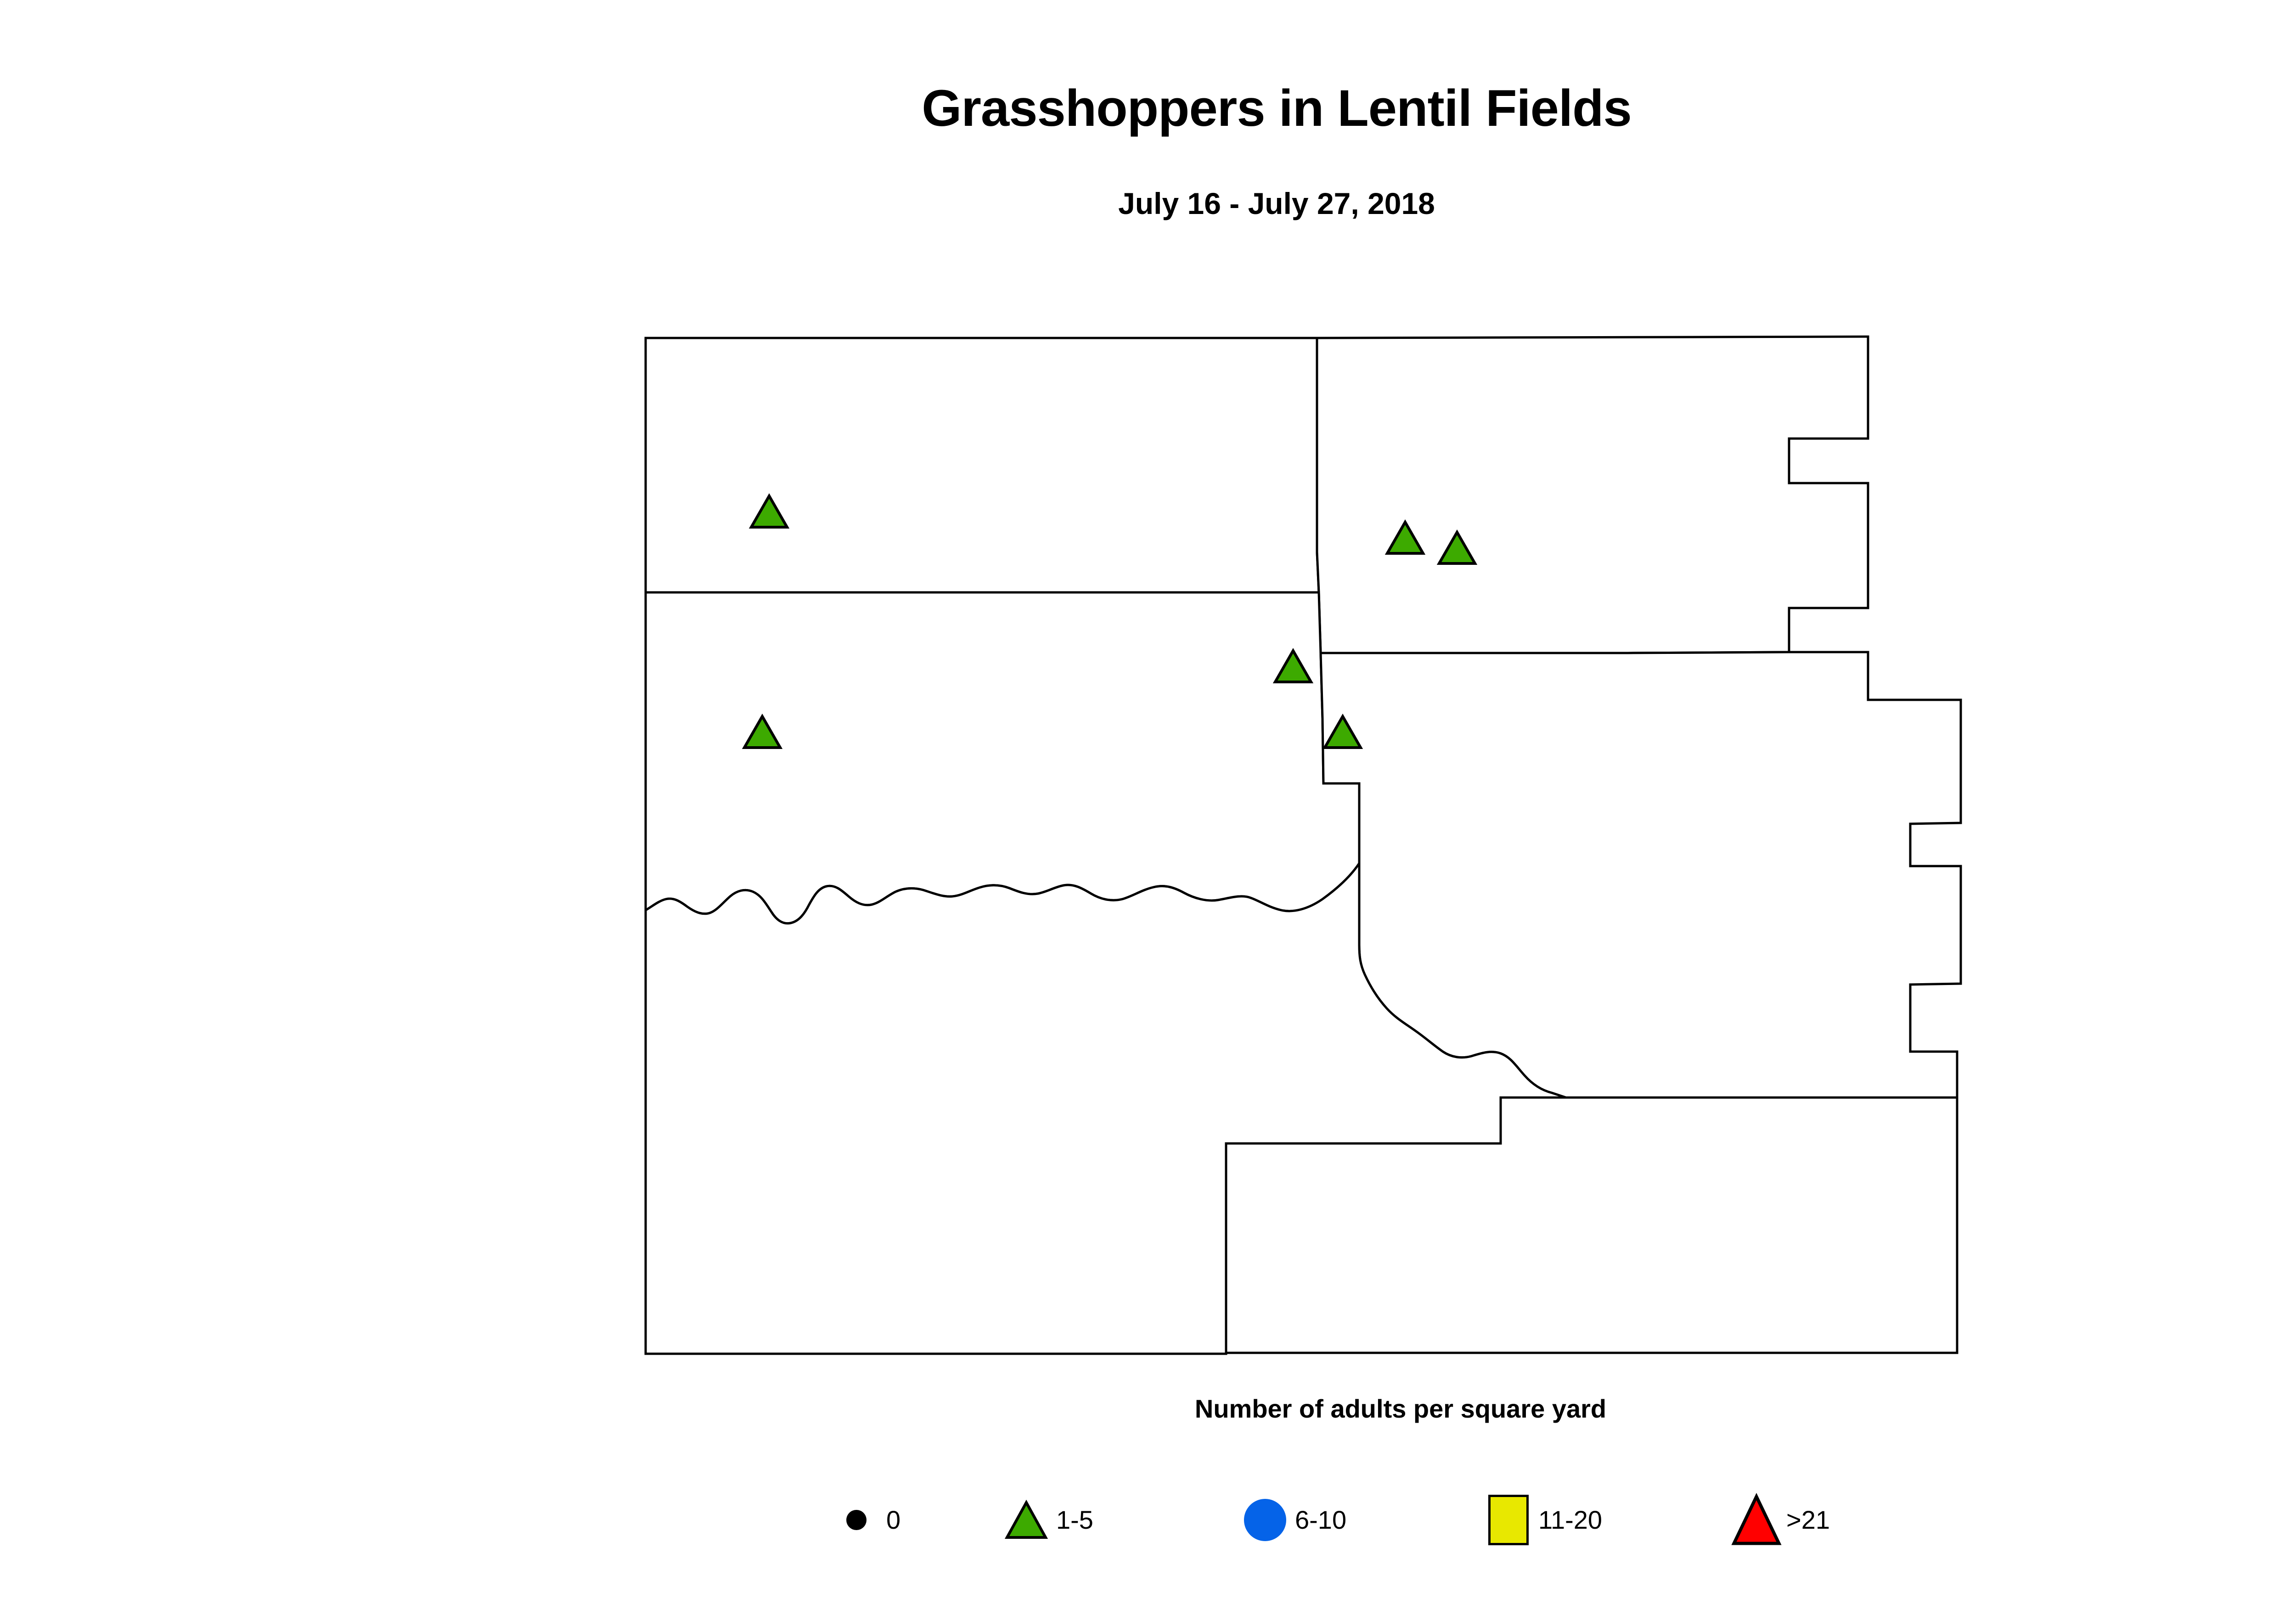 The height and width of the screenshot is (1610, 2296). I want to click on legend-item-label: 1-5, so click(1074, 1519).